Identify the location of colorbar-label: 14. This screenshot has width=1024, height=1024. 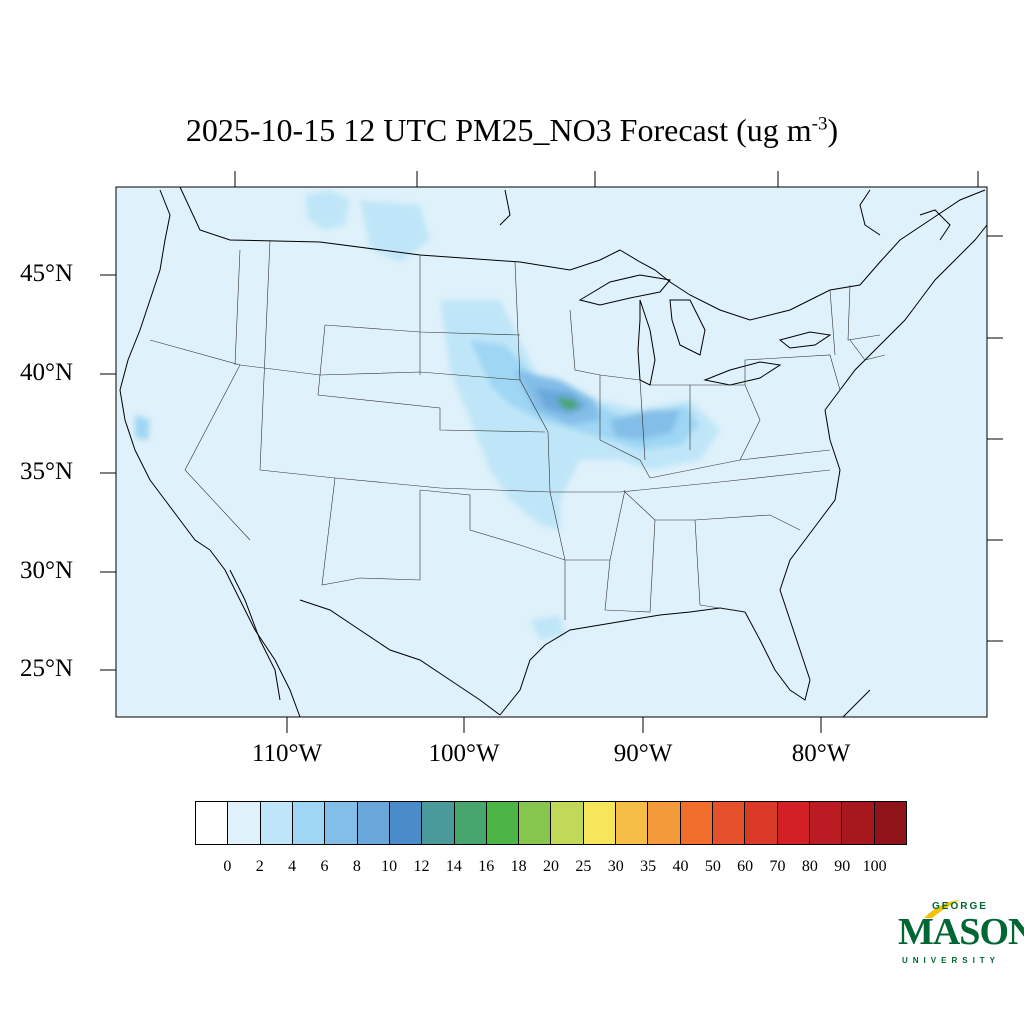
(453, 866).